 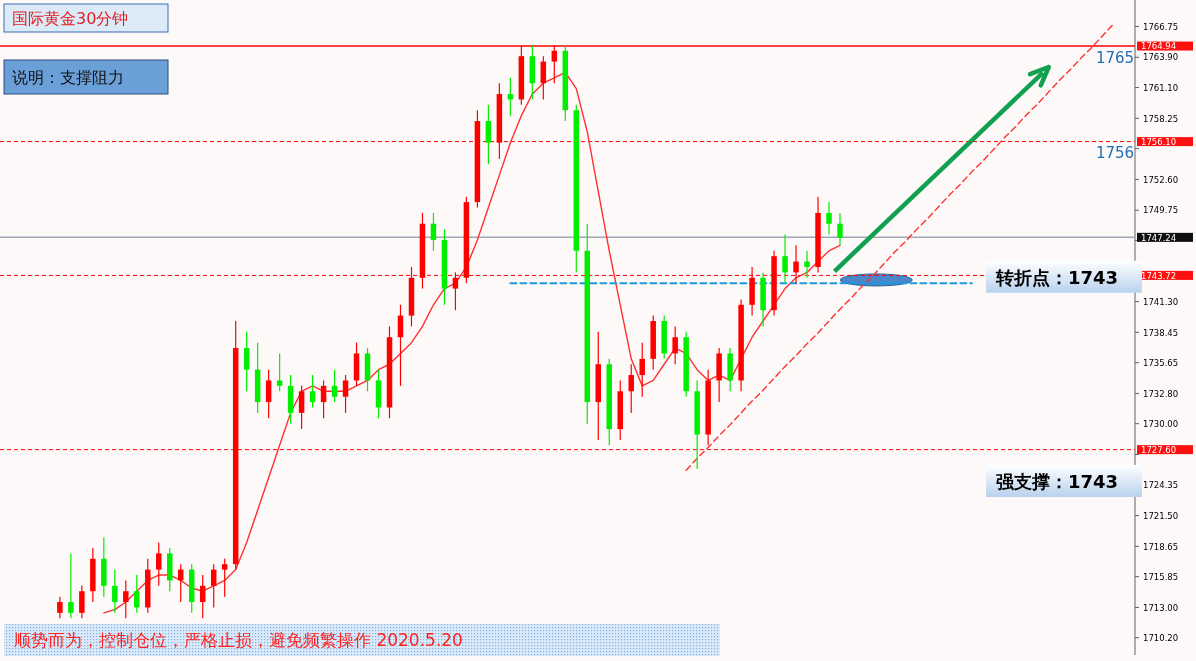 What do you see at coordinates (1161, 423) in the screenshot?
I see `y-tick-label: 1730.00` at bounding box center [1161, 423].